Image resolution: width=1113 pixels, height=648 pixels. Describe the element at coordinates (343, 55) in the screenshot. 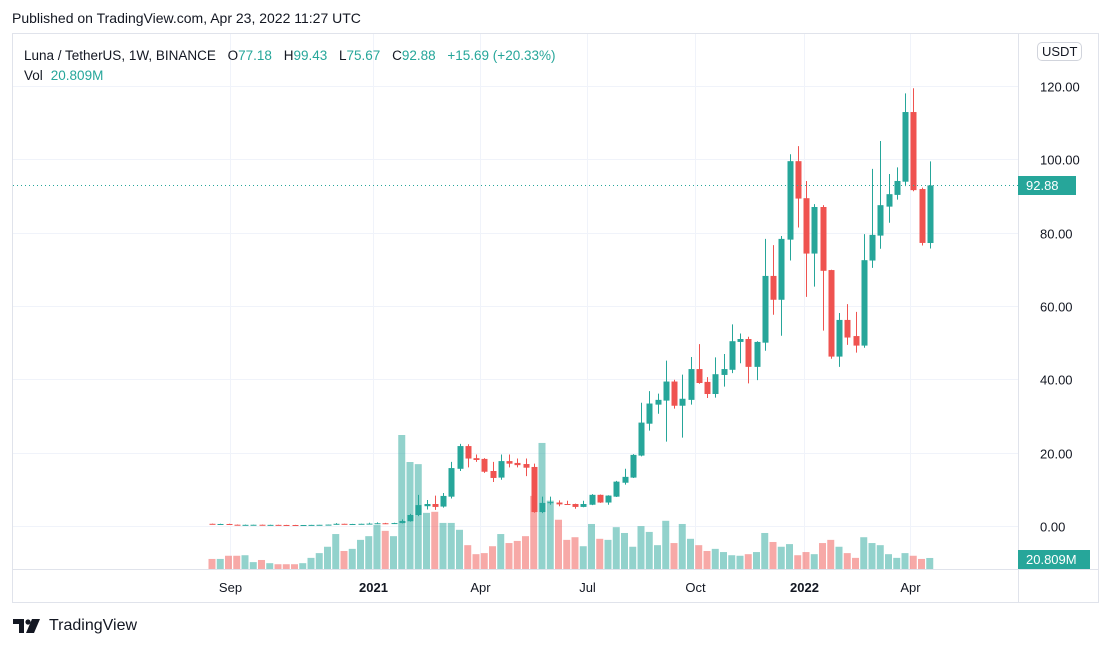

I see `low-label: L` at that location.